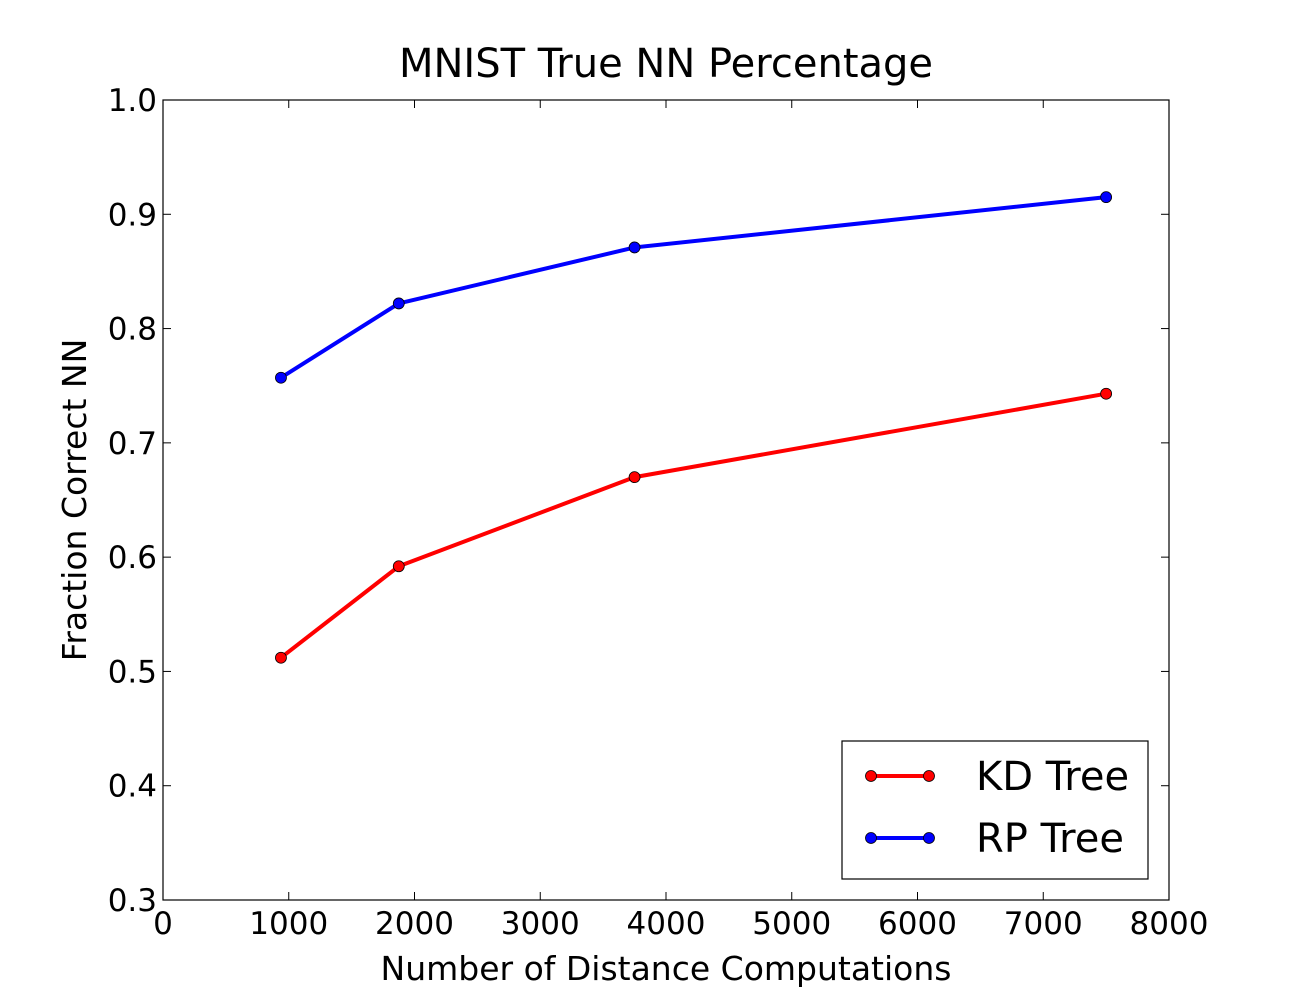  Describe the element at coordinates (540, 924) in the screenshot. I see `x-tick-label: 3000` at that location.